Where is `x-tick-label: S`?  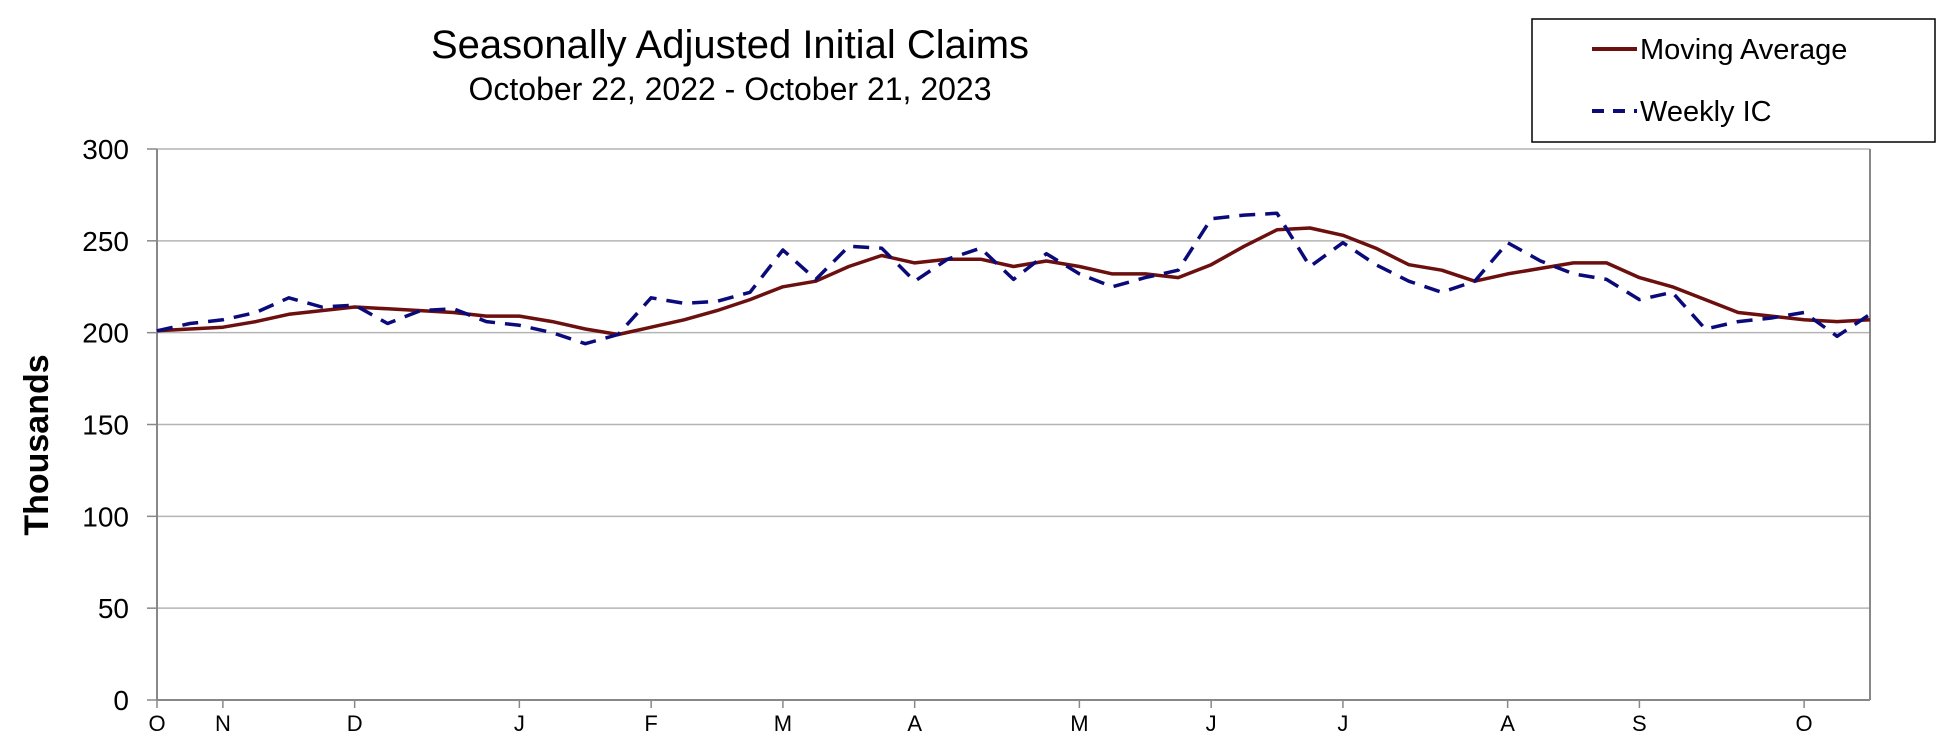
x-tick-label: S is located at coordinates (1639, 723).